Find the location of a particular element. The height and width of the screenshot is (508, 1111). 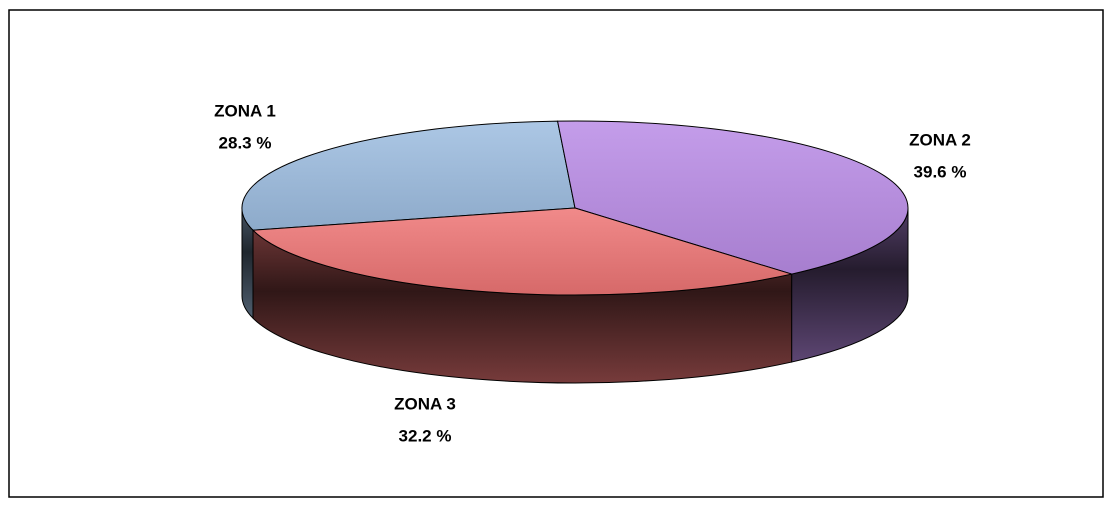

slice-label: ZONA 1 is located at coordinates (245, 110).